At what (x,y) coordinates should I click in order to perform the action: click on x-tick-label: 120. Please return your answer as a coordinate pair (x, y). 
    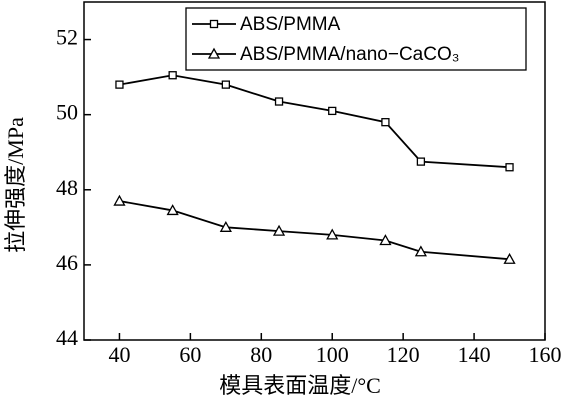
    Looking at the image, I should click on (403, 354).